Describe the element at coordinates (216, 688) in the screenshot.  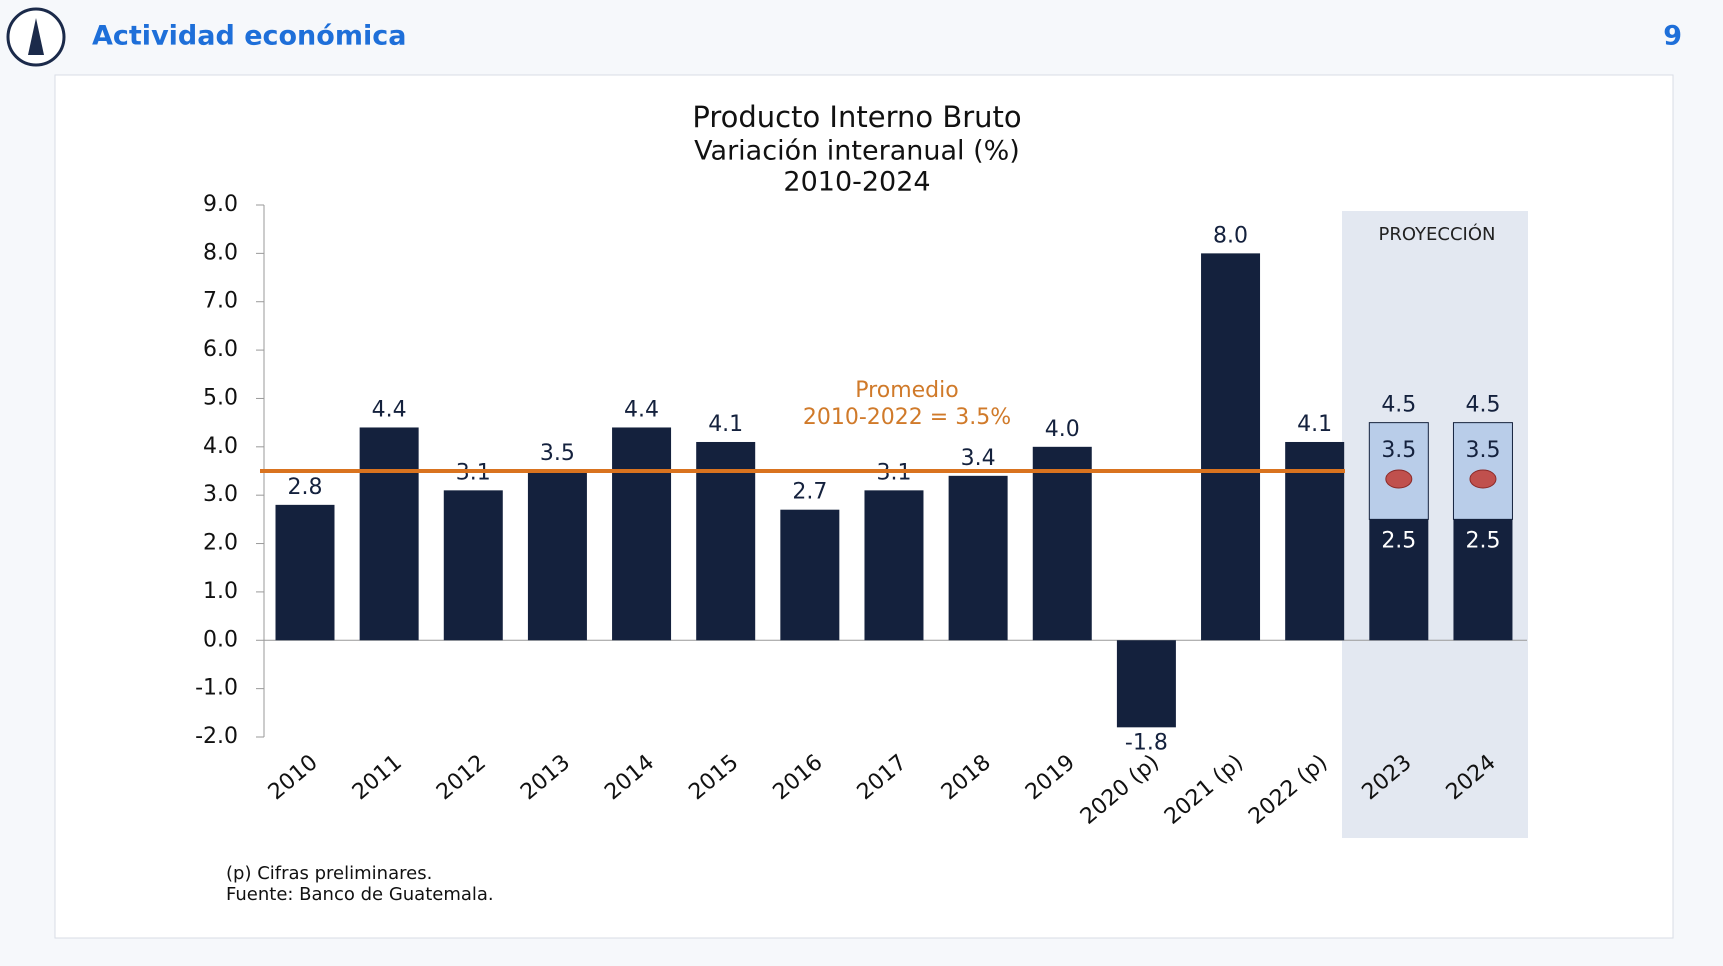
I see `y-tick-label: -1.0` at that location.